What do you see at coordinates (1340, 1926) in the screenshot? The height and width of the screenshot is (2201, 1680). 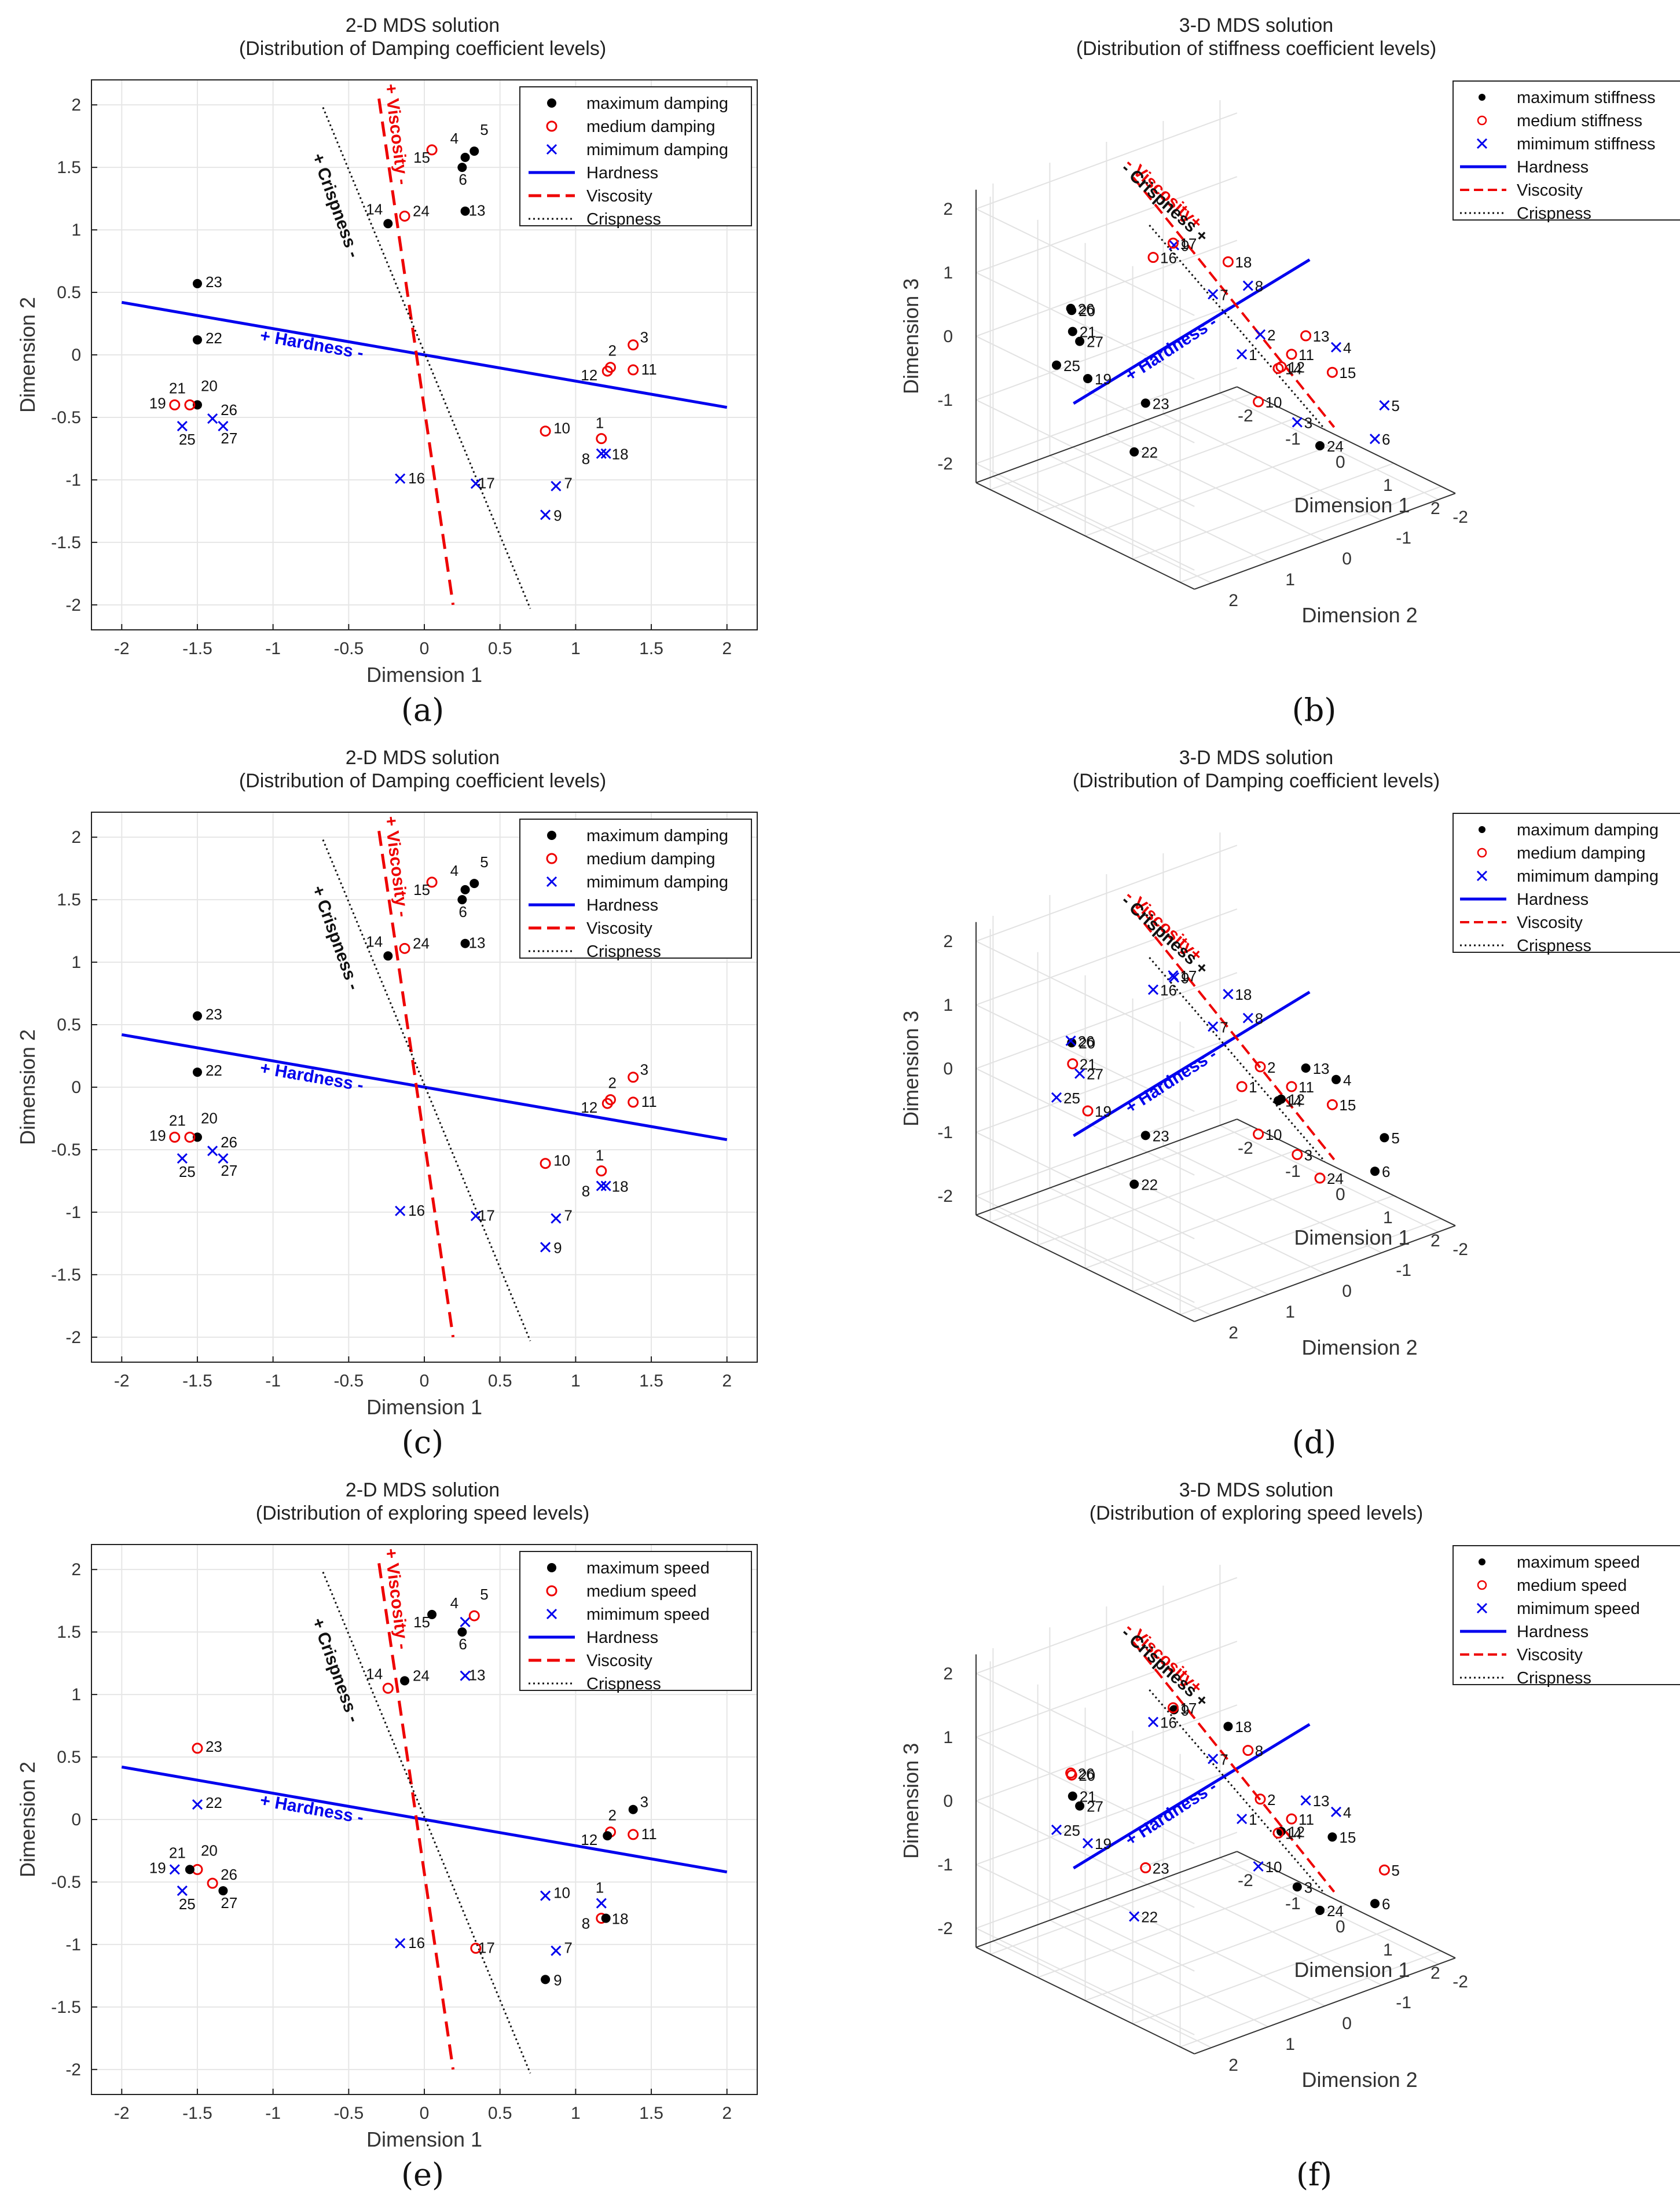 I see `x-tick-label: 0` at bounding box center [1340, 1926].